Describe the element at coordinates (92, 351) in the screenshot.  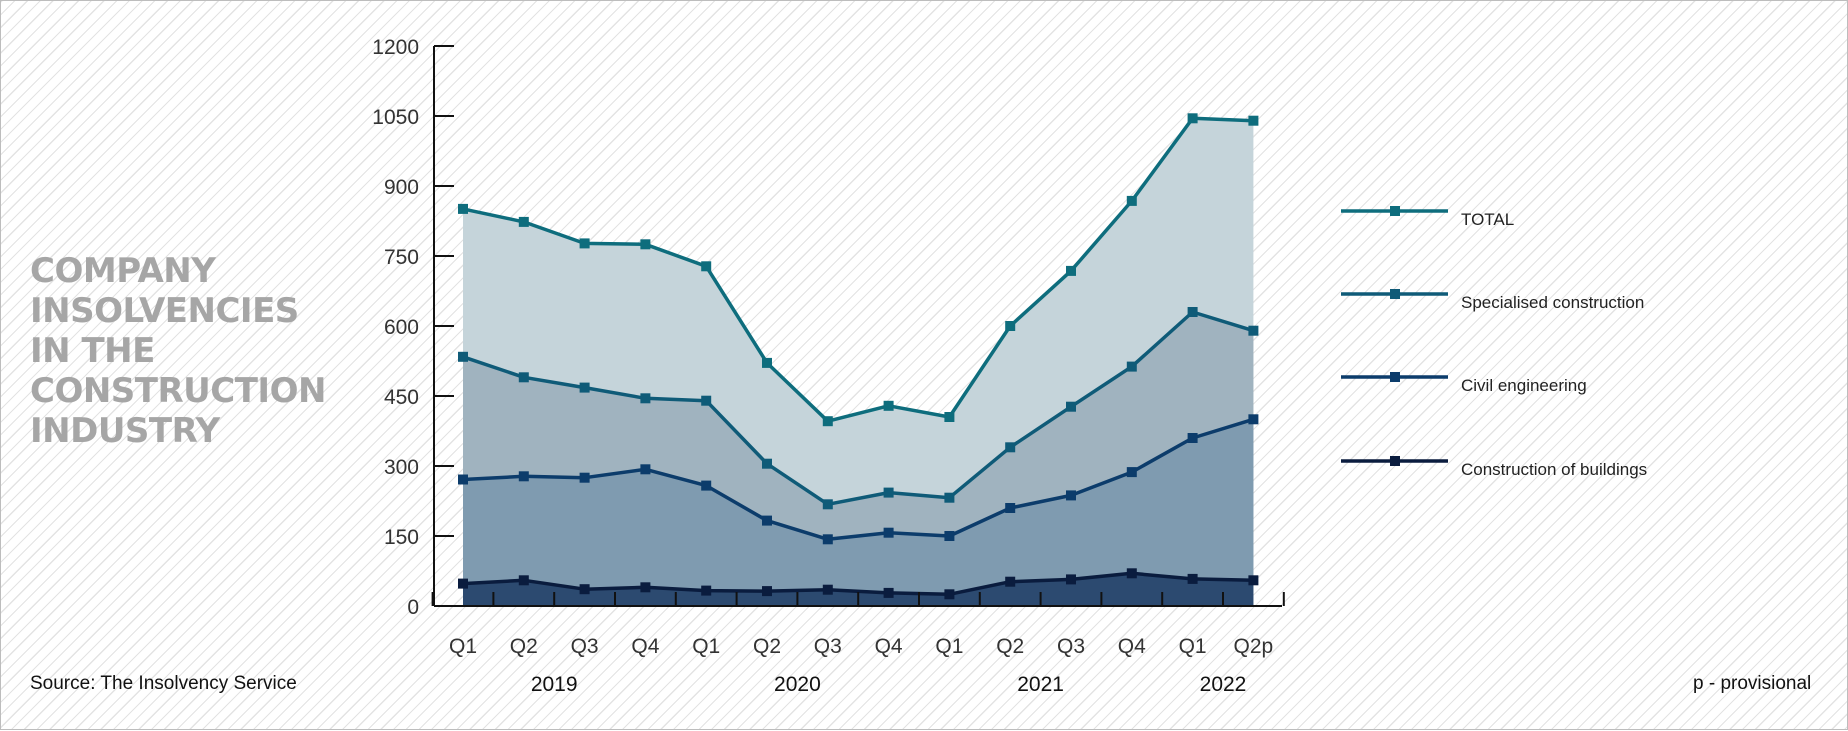
I see `title-line: IN THE` at that location.